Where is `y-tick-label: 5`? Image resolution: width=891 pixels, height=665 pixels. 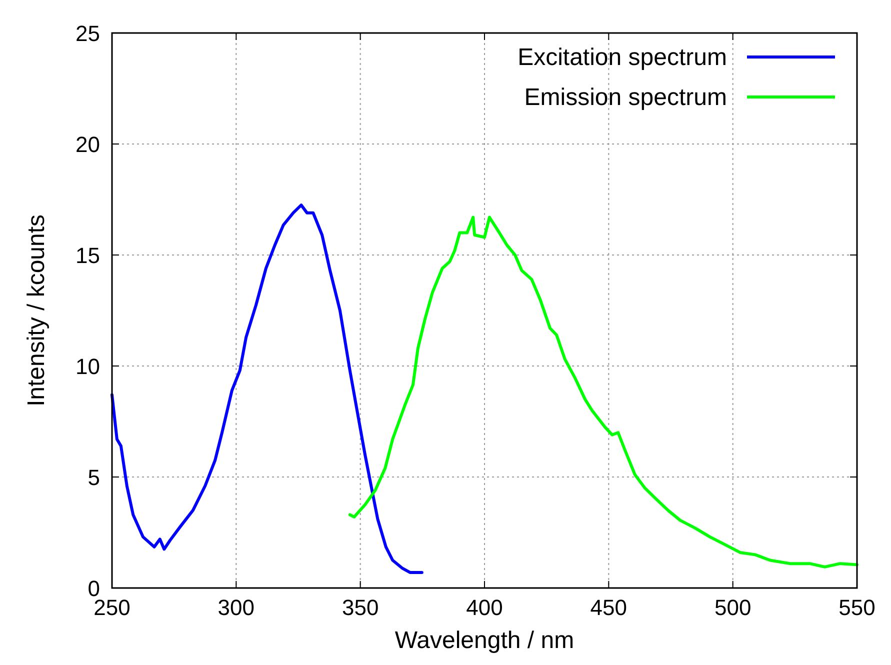 y-tick-label: 5 is located at coordinates (94, 477).